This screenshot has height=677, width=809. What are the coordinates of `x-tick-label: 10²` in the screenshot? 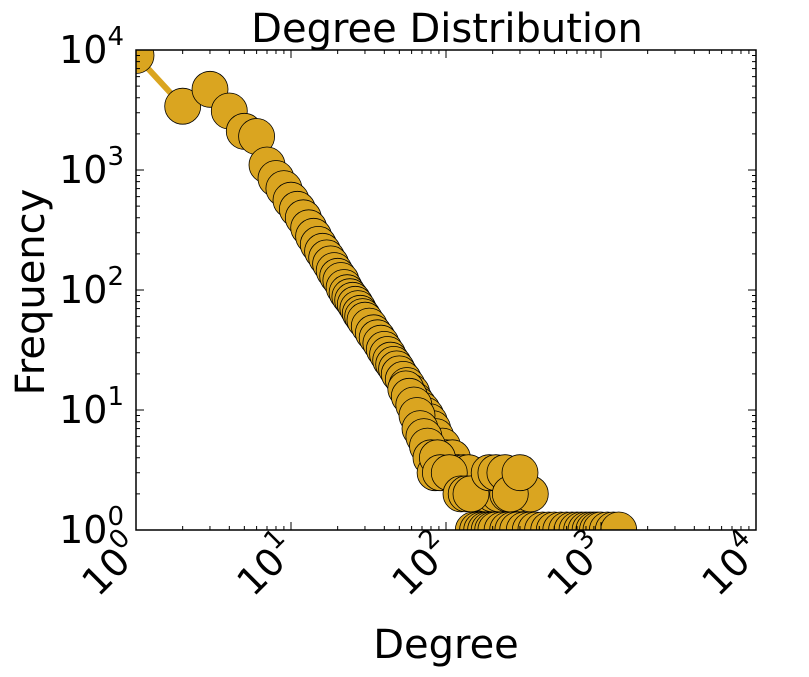 It's located at (419, 563).